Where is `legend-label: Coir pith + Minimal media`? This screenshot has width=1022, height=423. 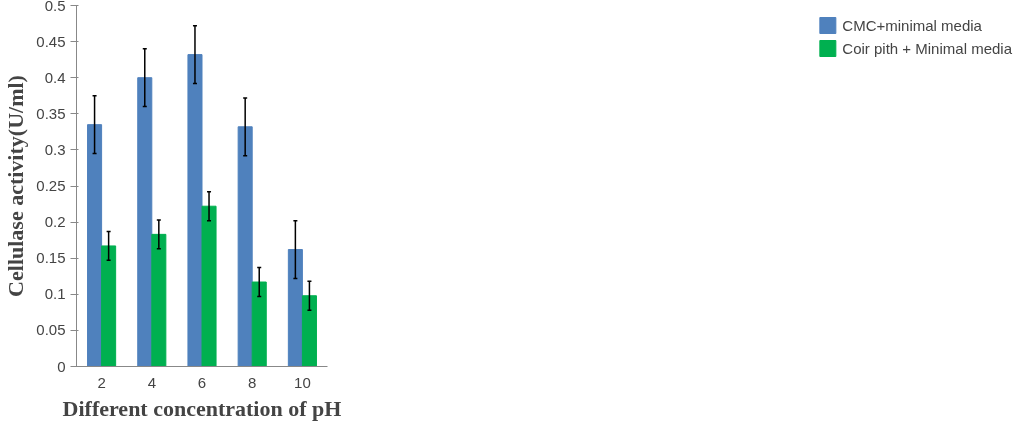
legend-label: Coir pith + Minimal media is located at coordinates (927, 48).